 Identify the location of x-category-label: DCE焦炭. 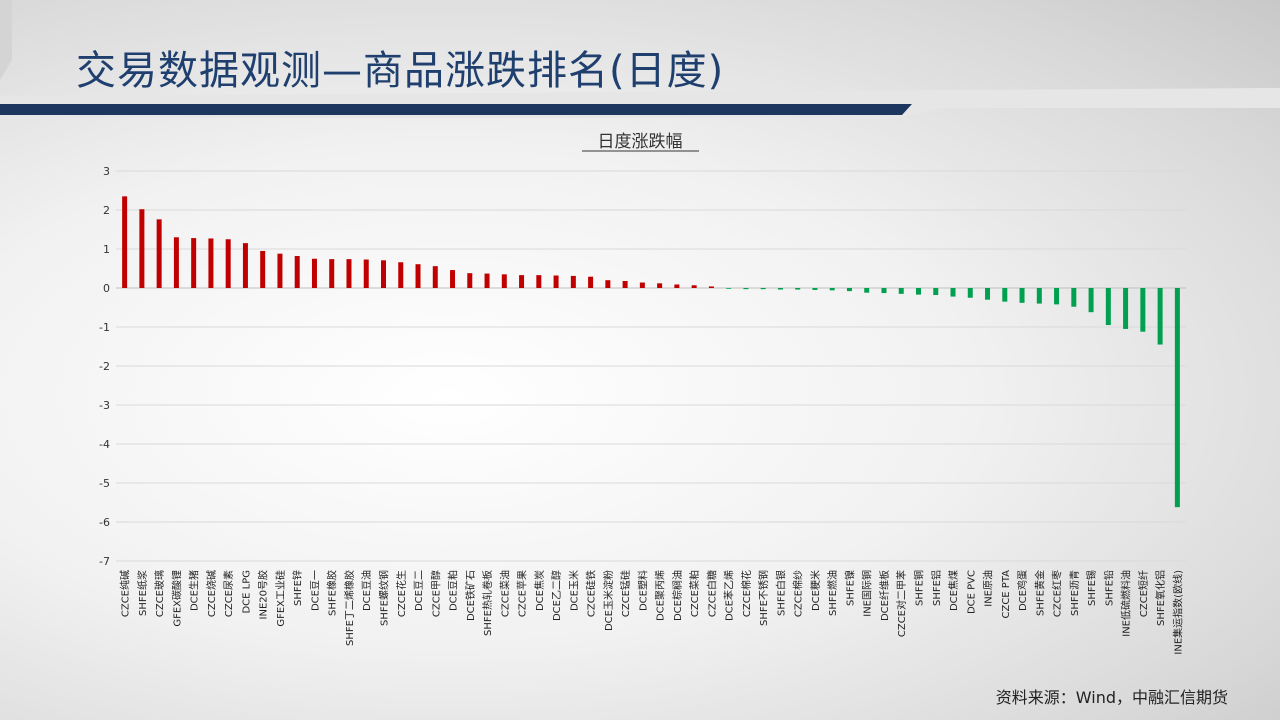
(539, 590).